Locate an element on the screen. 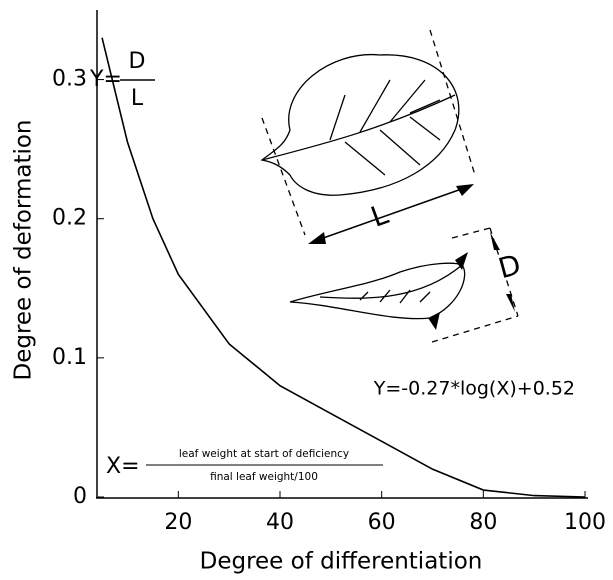 This screenshot has width=613, height=580. x-tick-label: 40 is located at coordinates (280, 522).